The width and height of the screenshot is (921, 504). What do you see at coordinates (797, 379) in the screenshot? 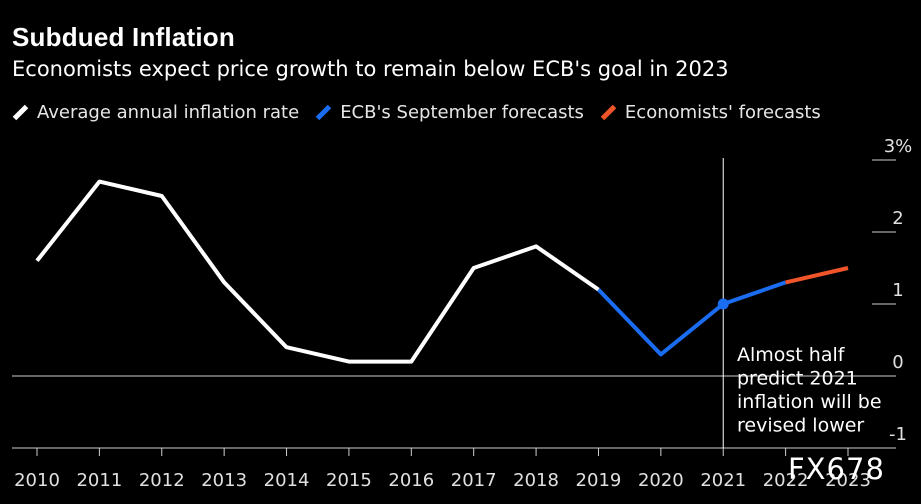
I see `annotation-line: predict 2021` at bounding box center [797, 379].